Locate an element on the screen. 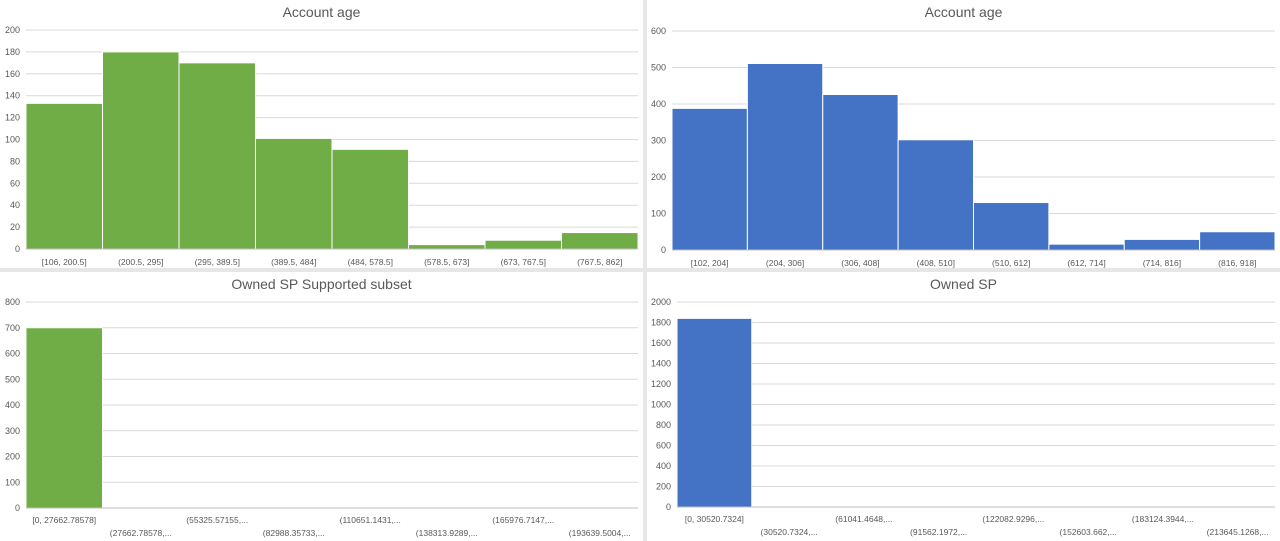  y-tick-label: 120 is located at coordinates (12, 118).